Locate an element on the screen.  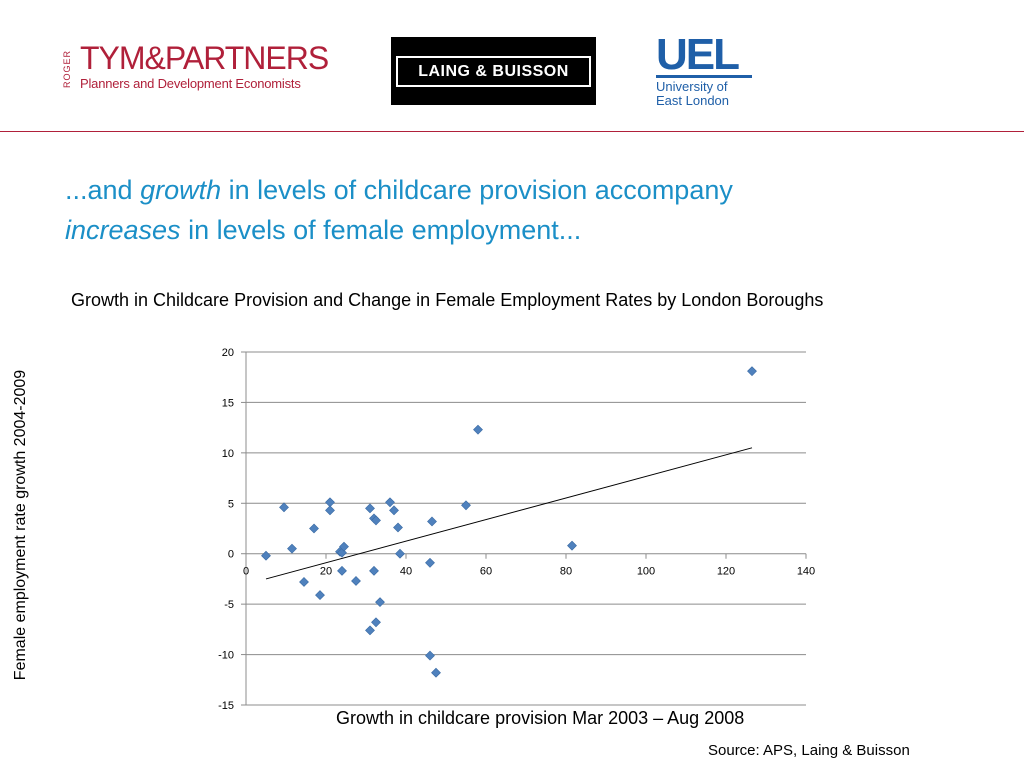
y-tick-label: -15 is located at coordinates (226, 706).